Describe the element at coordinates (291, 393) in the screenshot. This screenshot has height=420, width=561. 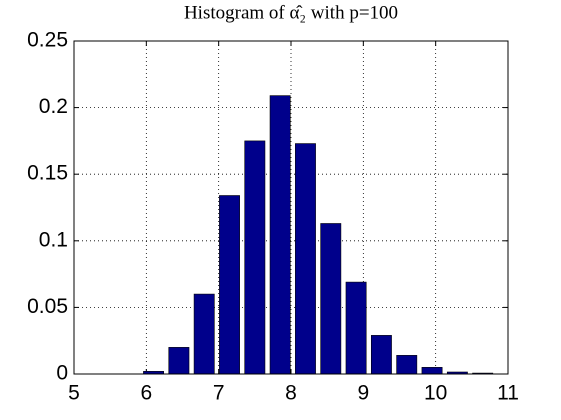
I see `x-tick-label: 8` at that location.